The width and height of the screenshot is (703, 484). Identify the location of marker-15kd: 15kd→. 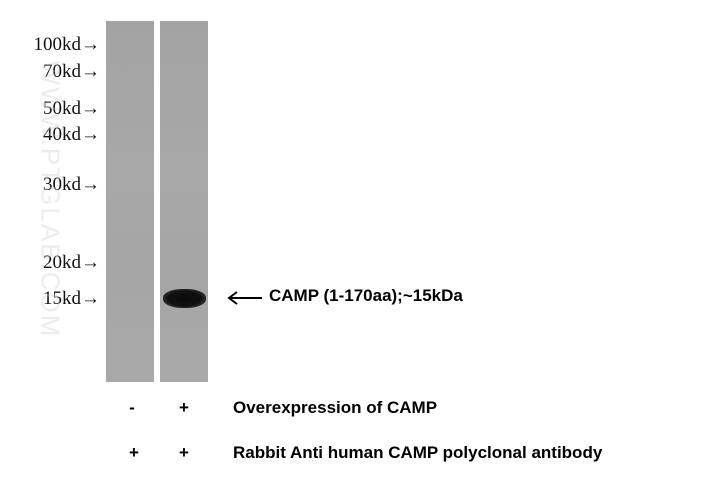
(71, 298).